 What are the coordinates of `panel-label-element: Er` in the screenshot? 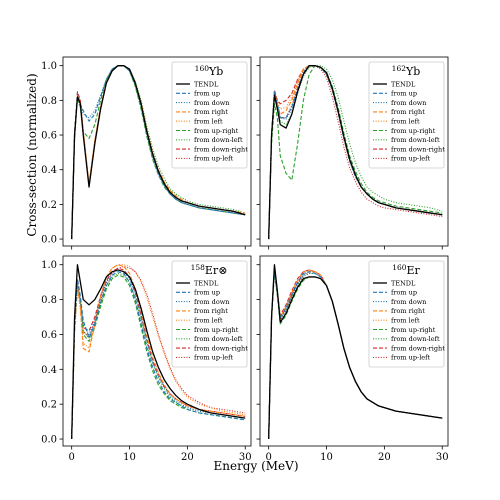 It's located at (414, 270).